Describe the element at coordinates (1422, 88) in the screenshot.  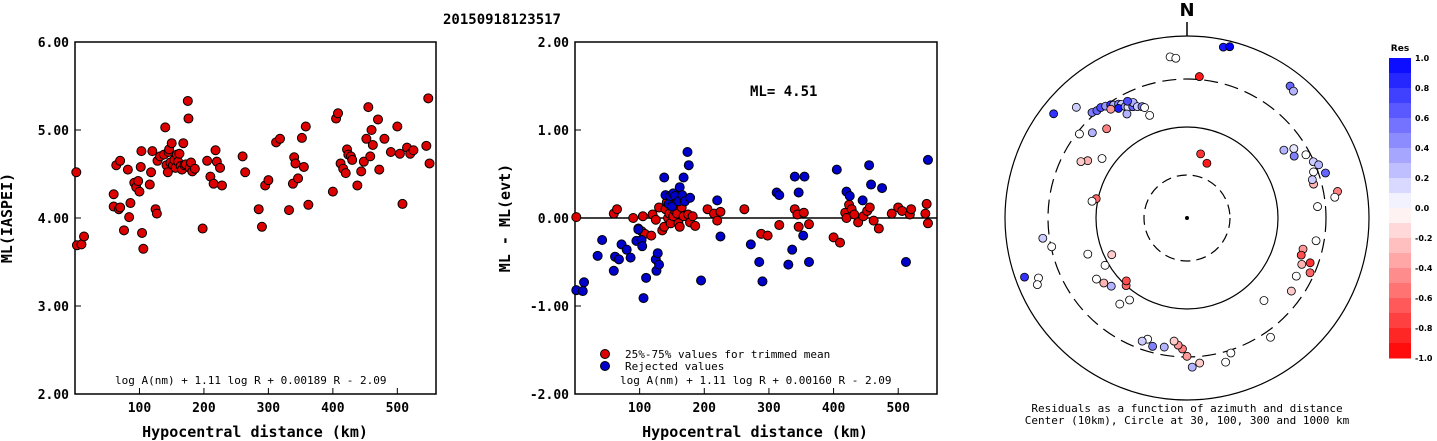
I see `colorbar-tick-label: 0.8` at that location.